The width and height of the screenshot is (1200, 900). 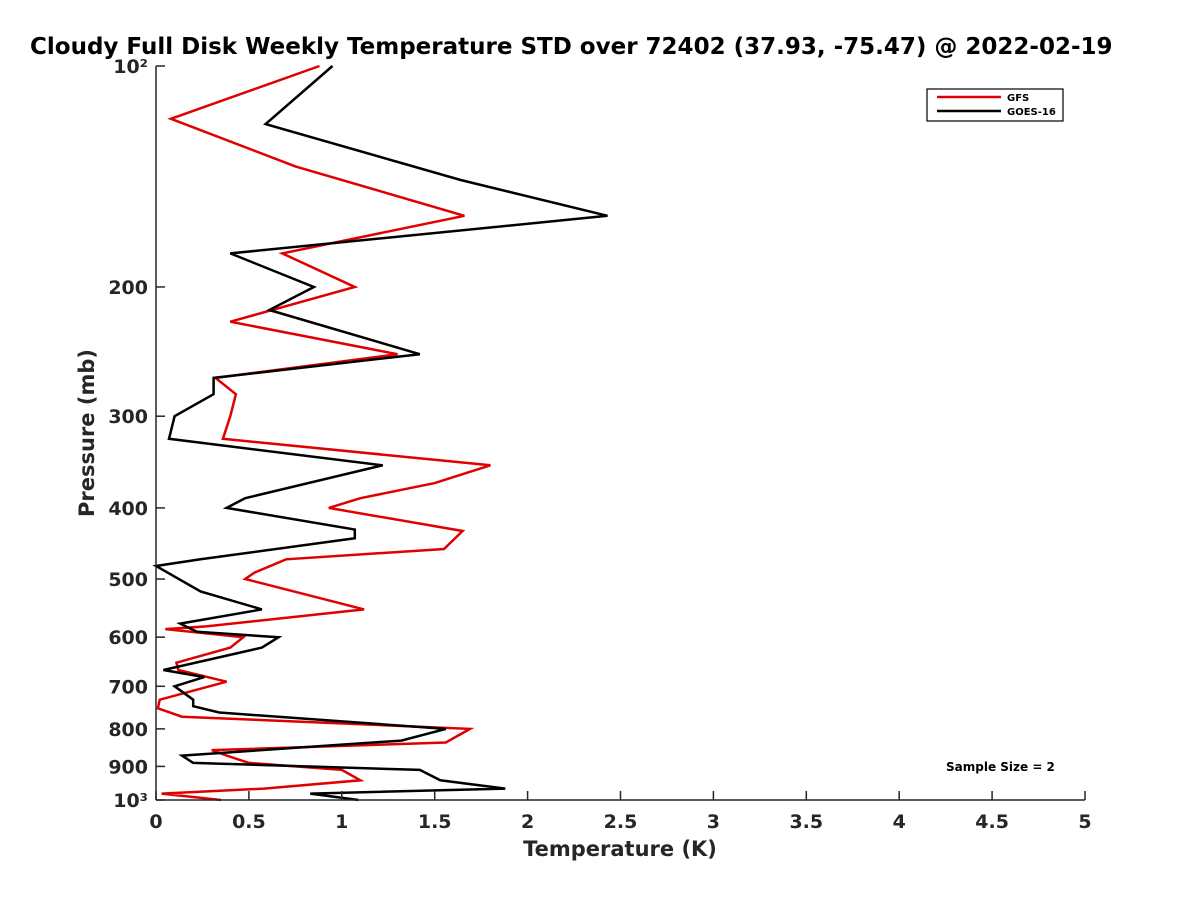 What do you see at coordinates (992, 822) in the screenshot?
I see `x-tick-label: 4.5` at bounding box center [992, 822].